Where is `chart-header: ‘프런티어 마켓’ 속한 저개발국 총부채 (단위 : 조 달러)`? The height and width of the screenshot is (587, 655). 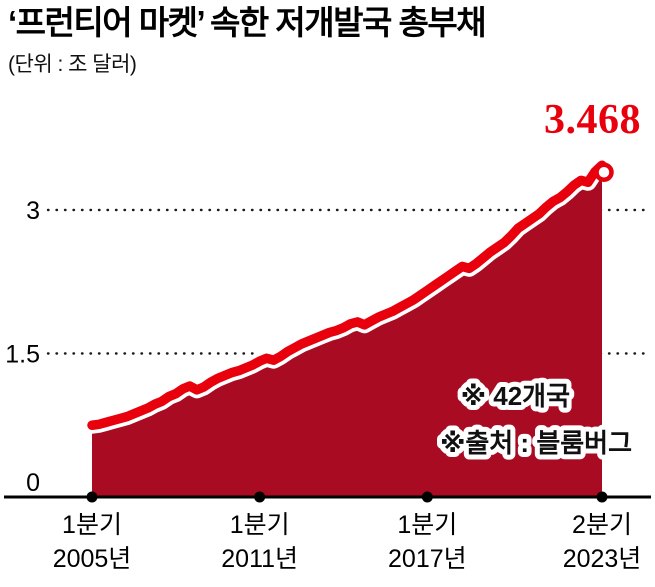 chart-header: ‘프런티어 마켓’ 속한 저개발국 총부채 (단위 : 조 달러) is located at coordinates (308, 41).